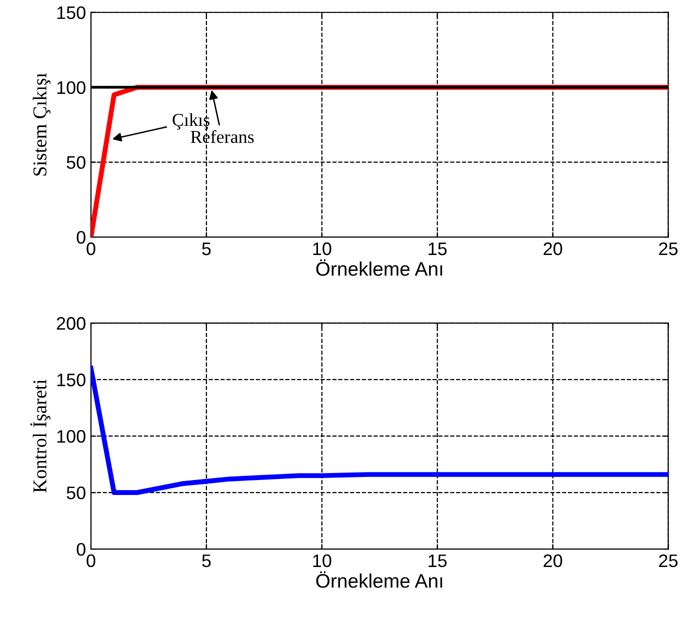  Describe the element at coordinates (41, 124) in the screenshot. I see `y-axis-title: Sistem Çıkışı` at that location.